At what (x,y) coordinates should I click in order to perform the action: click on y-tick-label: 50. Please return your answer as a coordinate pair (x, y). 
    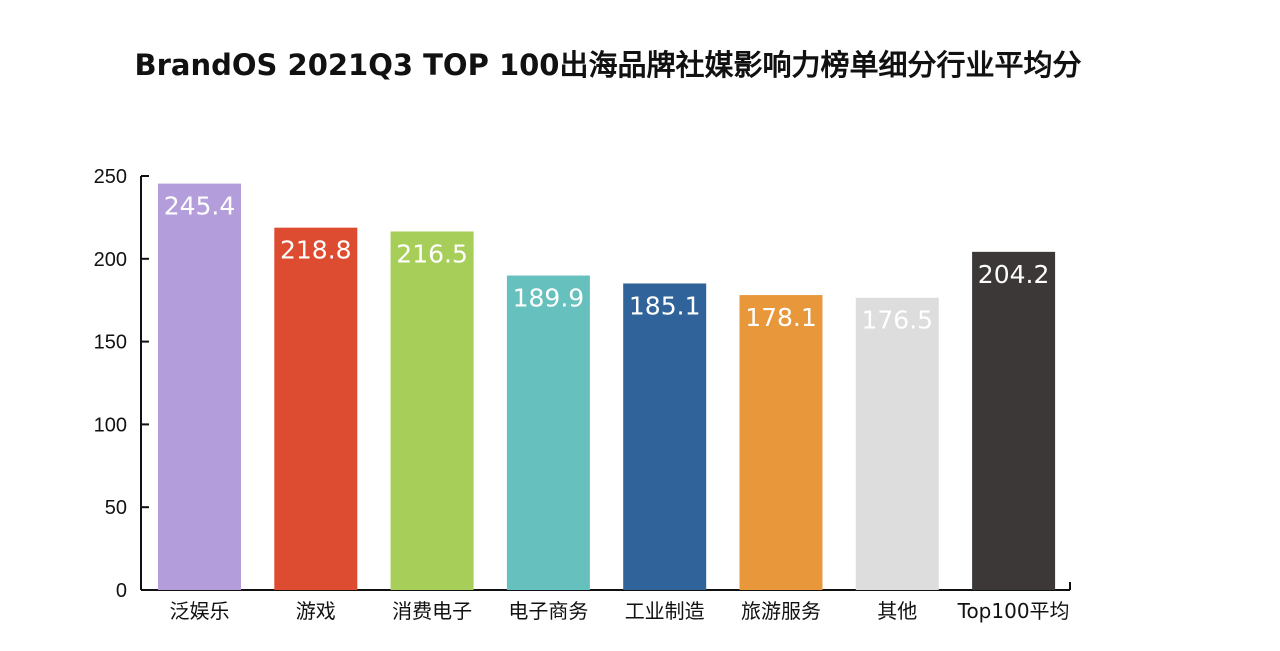
    Looking at the image, I should click on (116, 508).